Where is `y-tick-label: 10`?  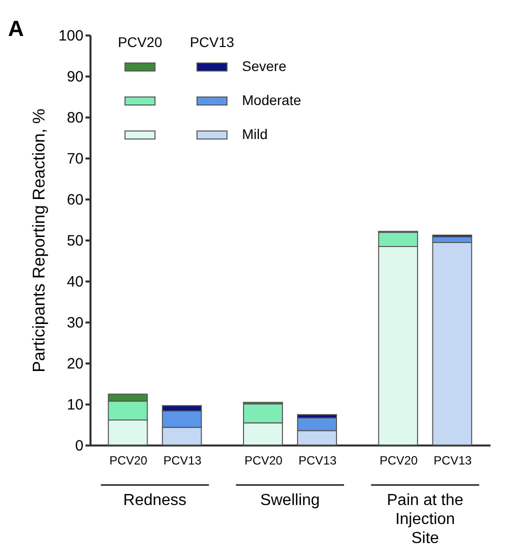
y-tick-label: 10 is located at coordinates (75, 405).